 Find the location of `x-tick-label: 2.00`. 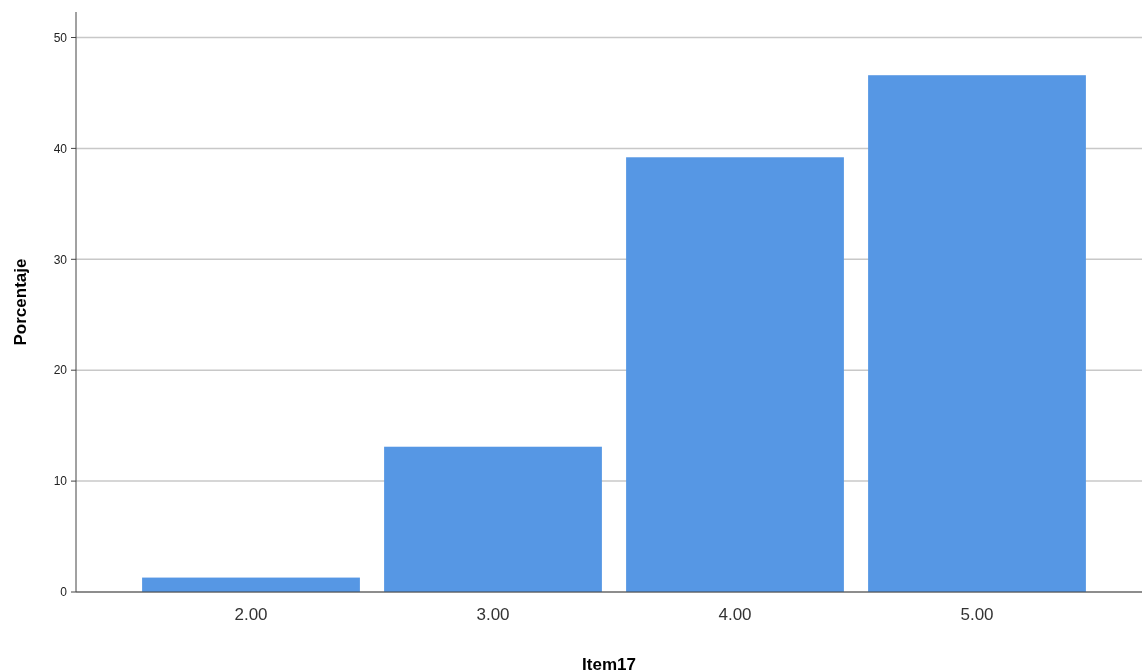

x-tick-label: 2.00 is located at coordinates (251, 614).